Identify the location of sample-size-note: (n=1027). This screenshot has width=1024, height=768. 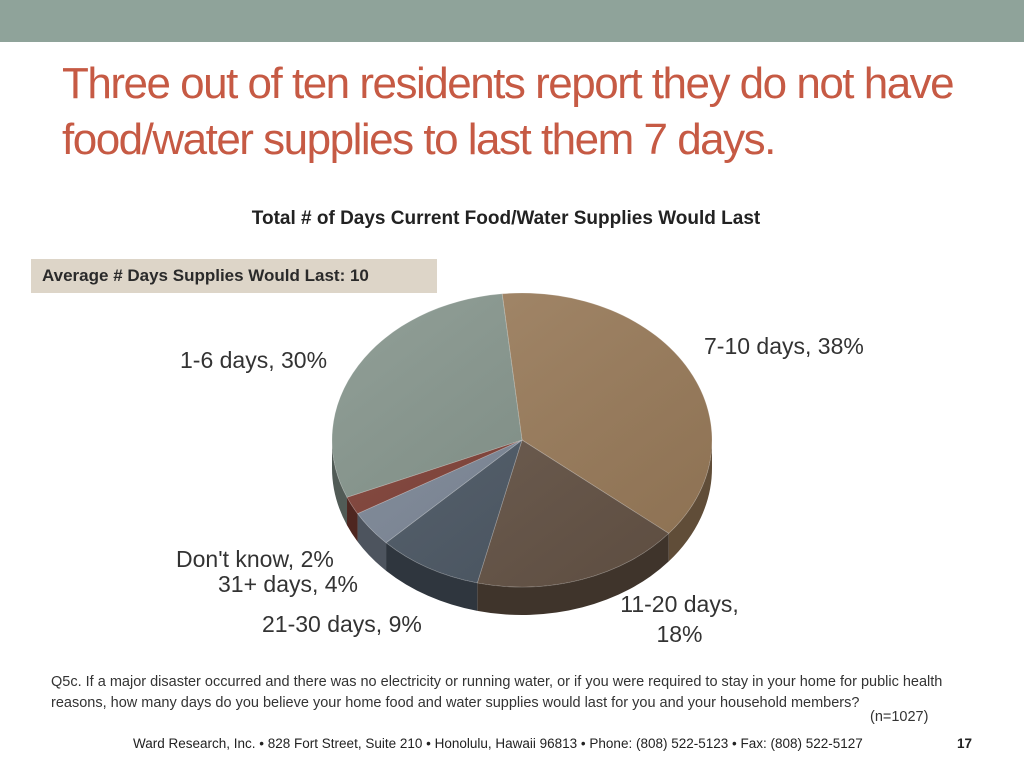
(899, 717).